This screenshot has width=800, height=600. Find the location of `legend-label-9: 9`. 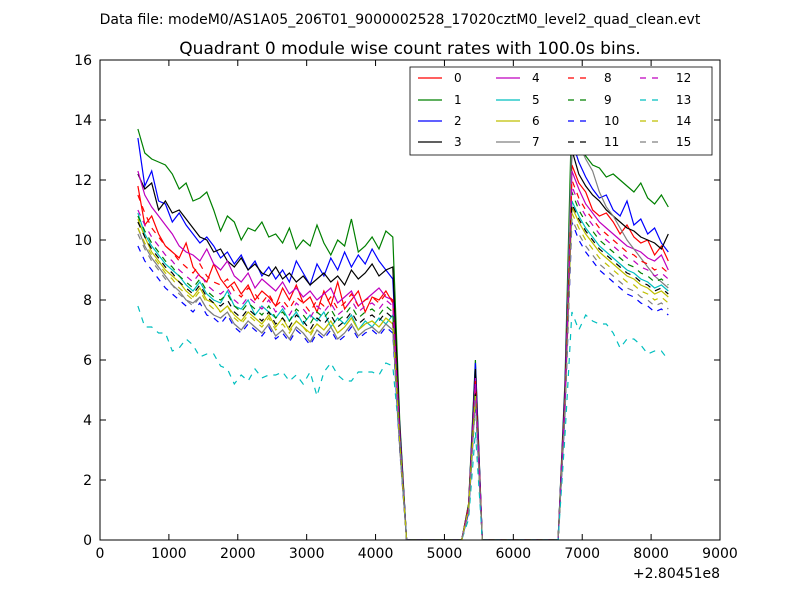

legend-label-9: 9 is located at coordinates (608, 100).